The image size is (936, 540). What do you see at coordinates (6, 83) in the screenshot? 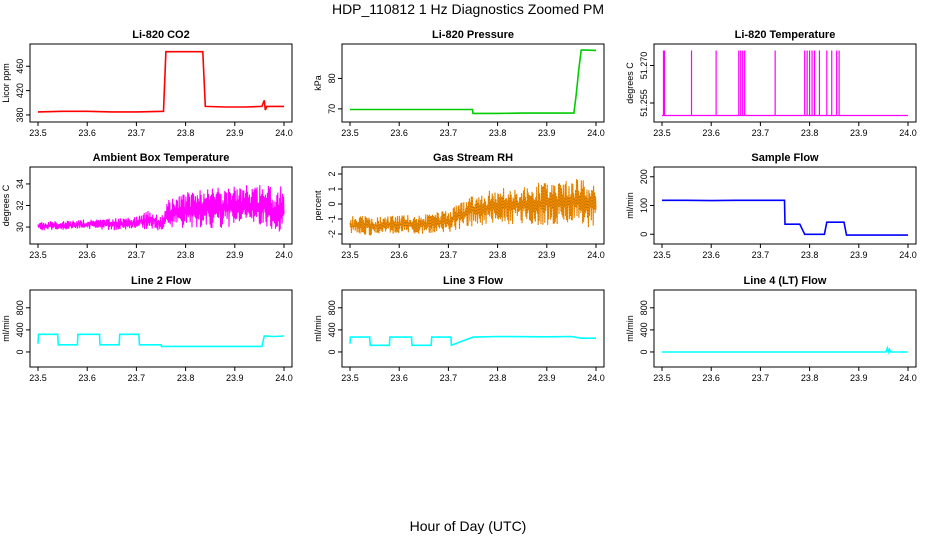
I see `y-axis-label: Licor ppm` at bounding box center [6, 83].